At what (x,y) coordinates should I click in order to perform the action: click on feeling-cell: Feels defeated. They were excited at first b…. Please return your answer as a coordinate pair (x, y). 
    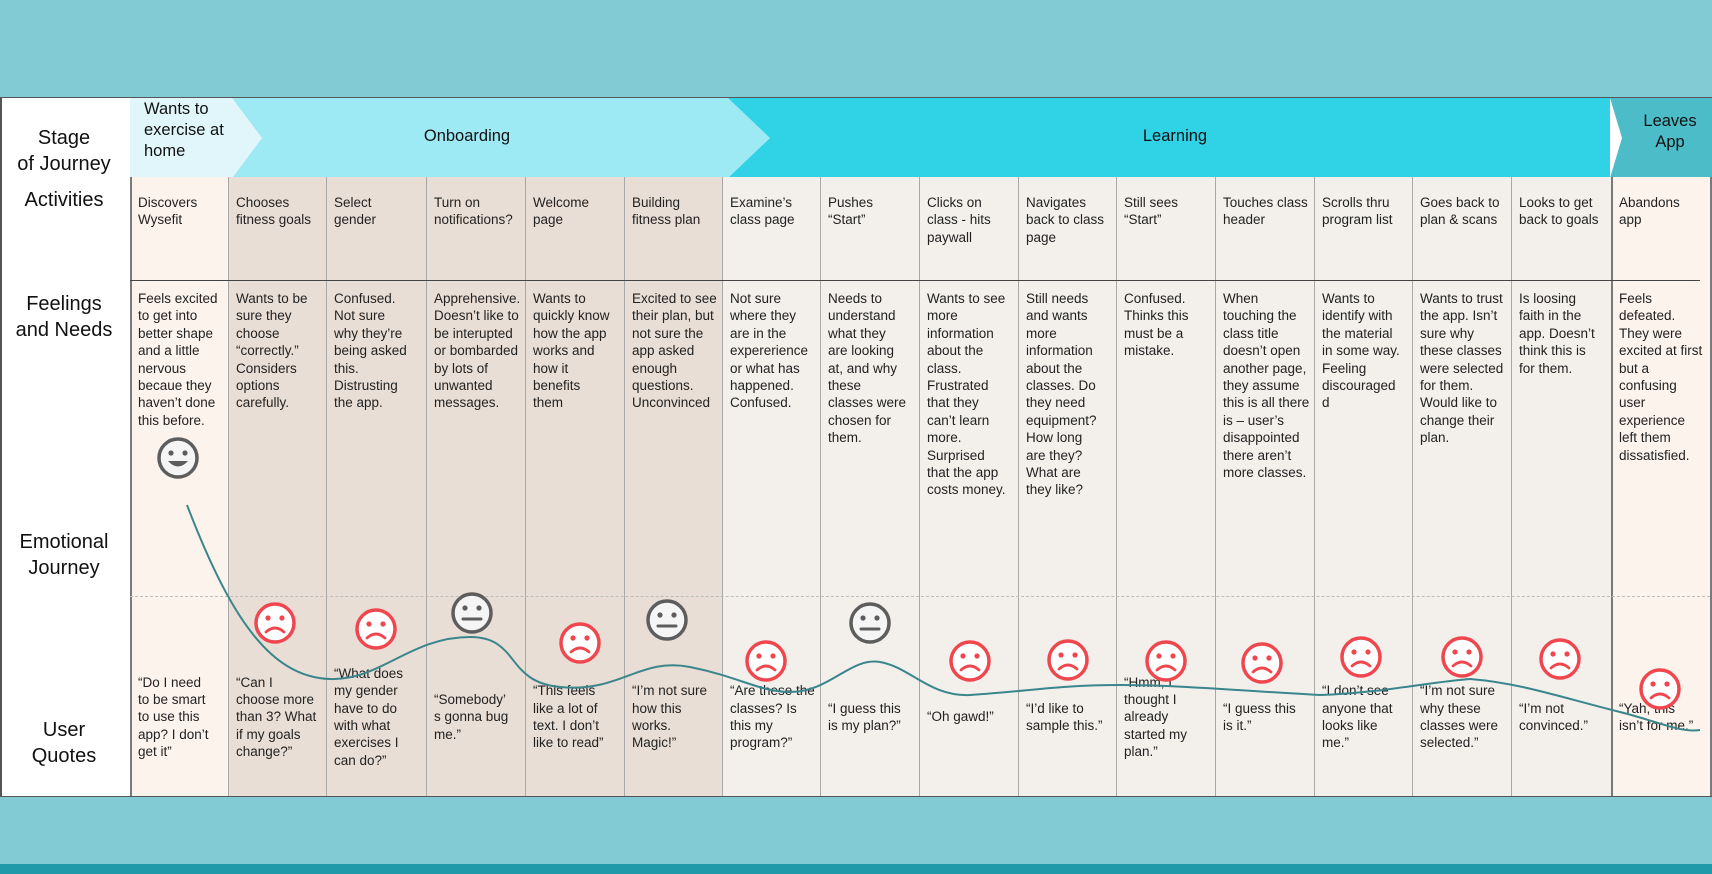
    Looking at the image, I should click on (1662, 377).